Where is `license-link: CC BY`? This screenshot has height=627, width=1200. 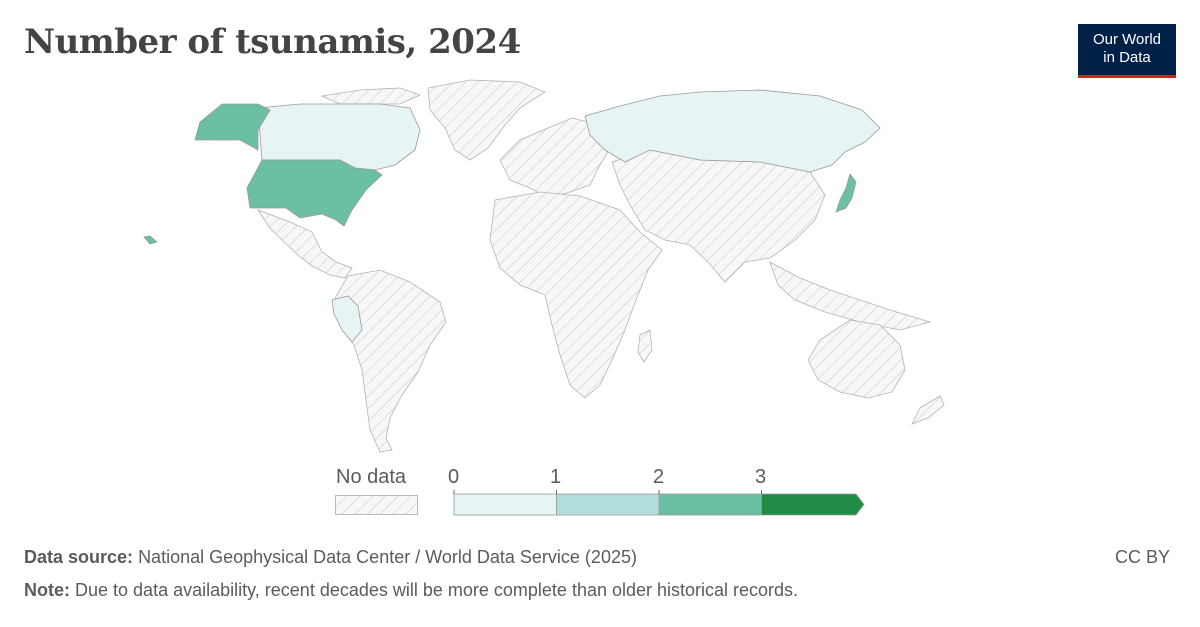 license-link: CC BY is located at coordinates (1142, 557).